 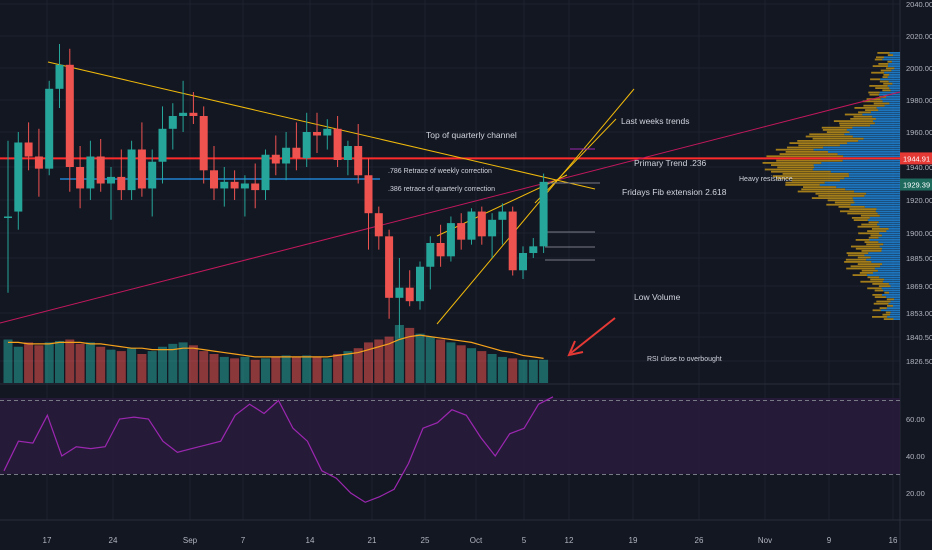 What do you see at coordinates (471, 135) in the screenshot?
I see `annotation-top-channel: Top of quarterly channel` at bounding box center [471, 135].